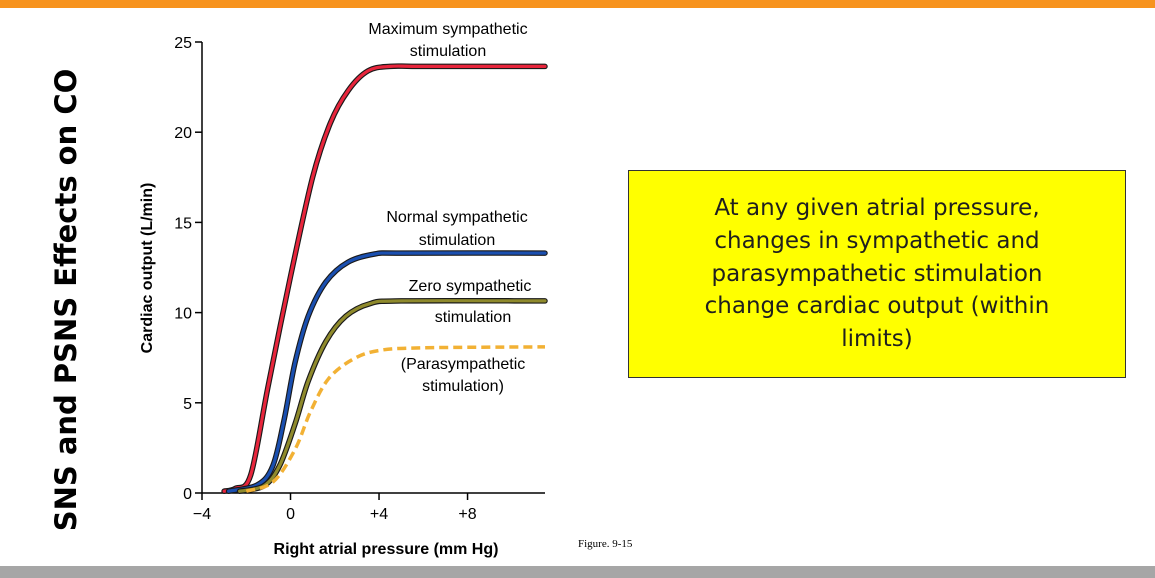 This screenshot has width=1155, height=578. I want to click on y-tick-label: 25, so click(183, 43).